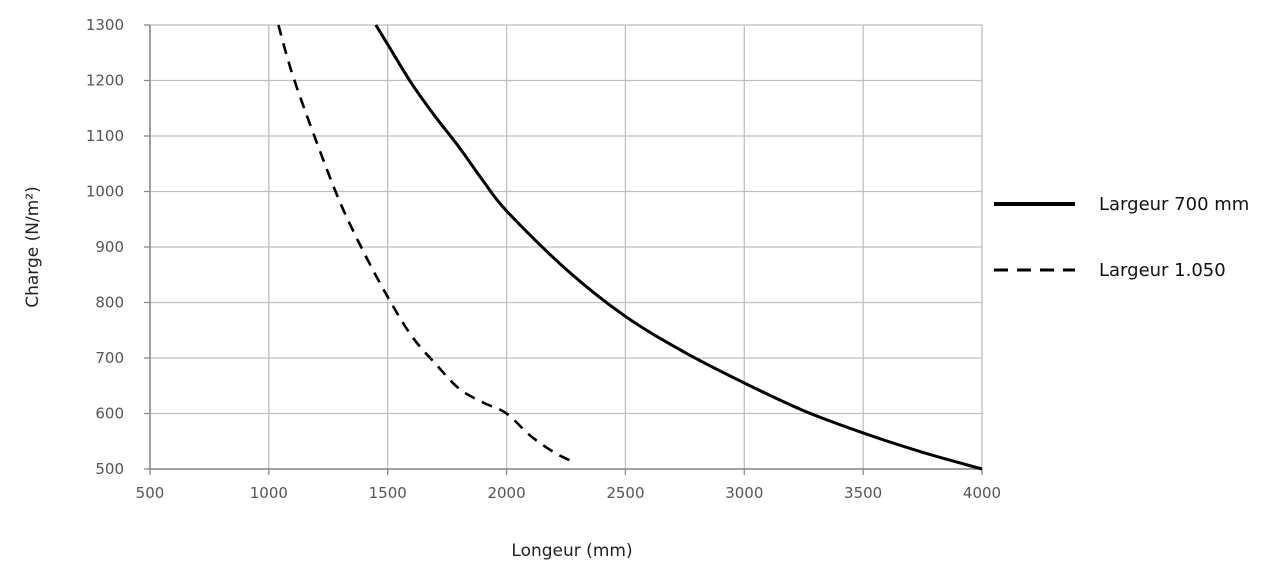 The width and height of the screenshot is (1279, 569). I want to click on x-tick-label: 500, so click(150, 493).